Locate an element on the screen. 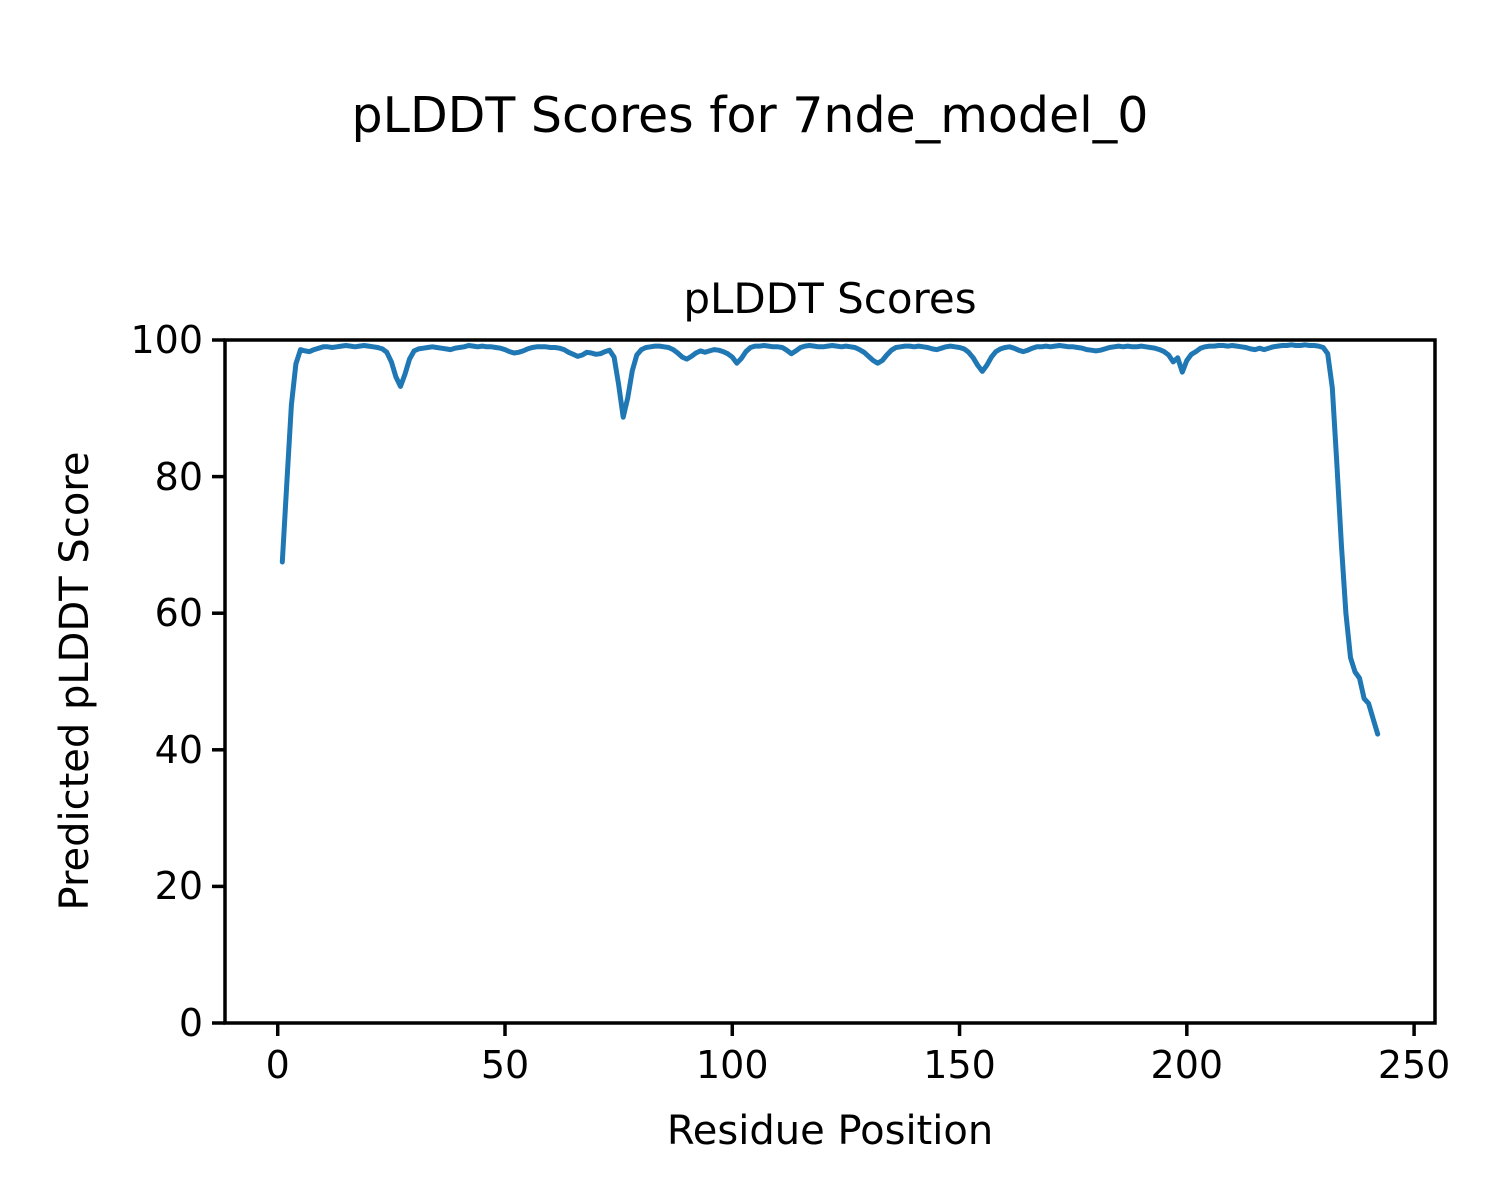  y-tick-label: 100 is located at coordinates (166, 340).